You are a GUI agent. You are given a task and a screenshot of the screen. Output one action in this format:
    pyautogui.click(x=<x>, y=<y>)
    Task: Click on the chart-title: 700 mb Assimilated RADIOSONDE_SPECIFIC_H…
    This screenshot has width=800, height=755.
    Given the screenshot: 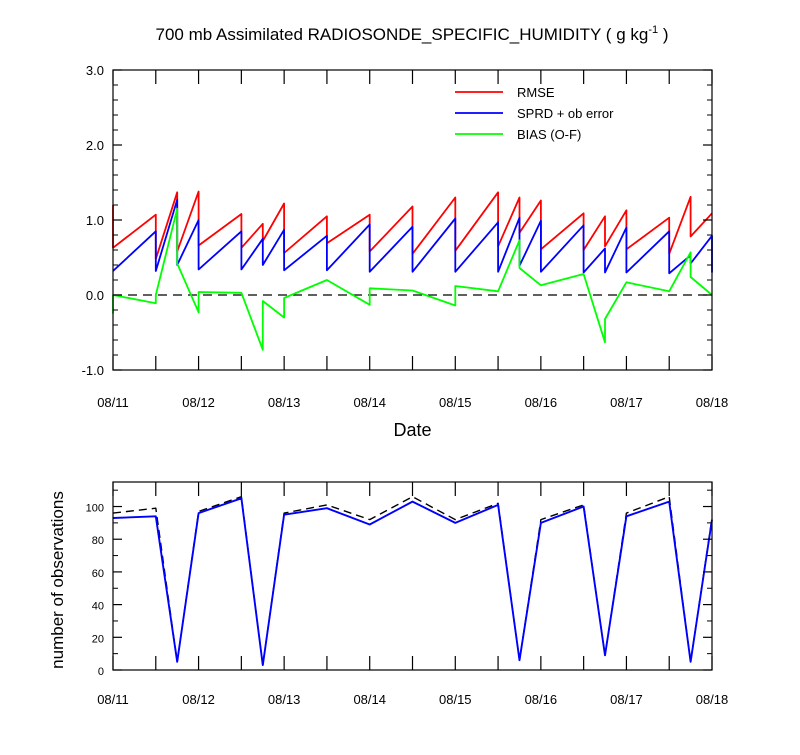 What is the action you would take?
    pyautogui.click(x=412, y=34)
    